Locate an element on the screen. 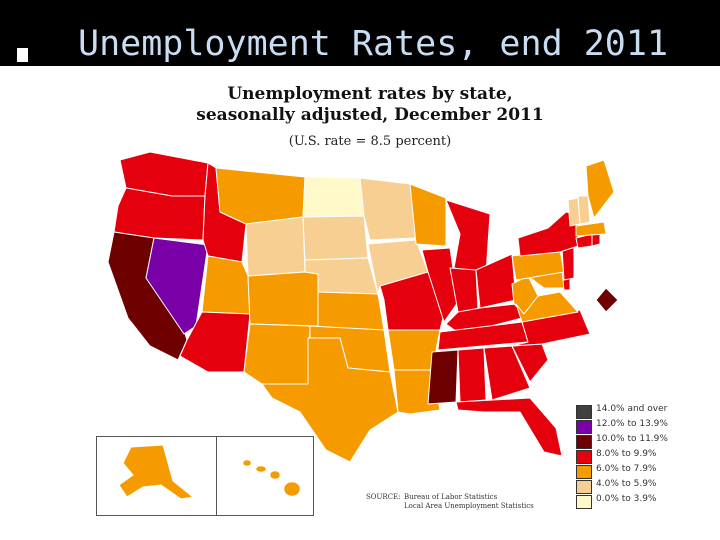 This screenshot has width=720, height=540. legend-label: 4.0% to 5.9% is located at coordinates (626, 484).